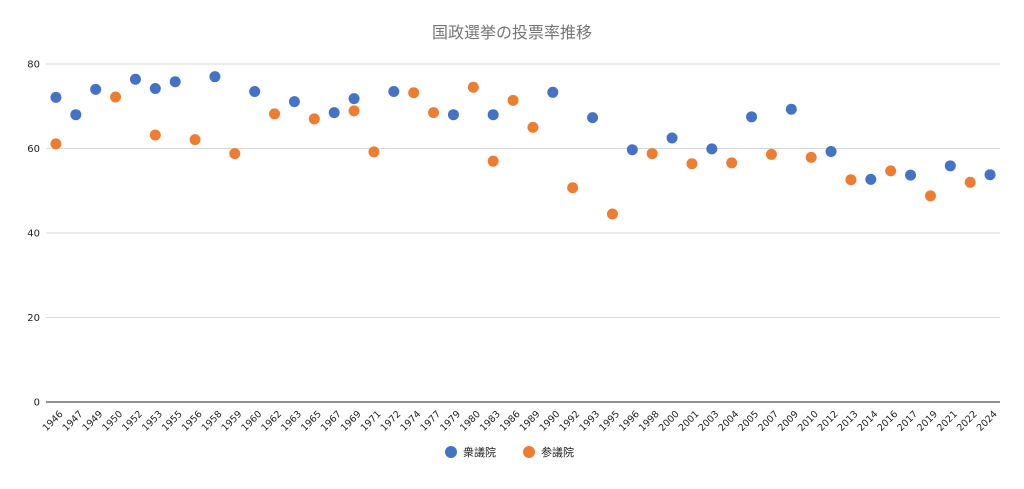  I want to click on x-tick-label: 1979, so click(450, 421).